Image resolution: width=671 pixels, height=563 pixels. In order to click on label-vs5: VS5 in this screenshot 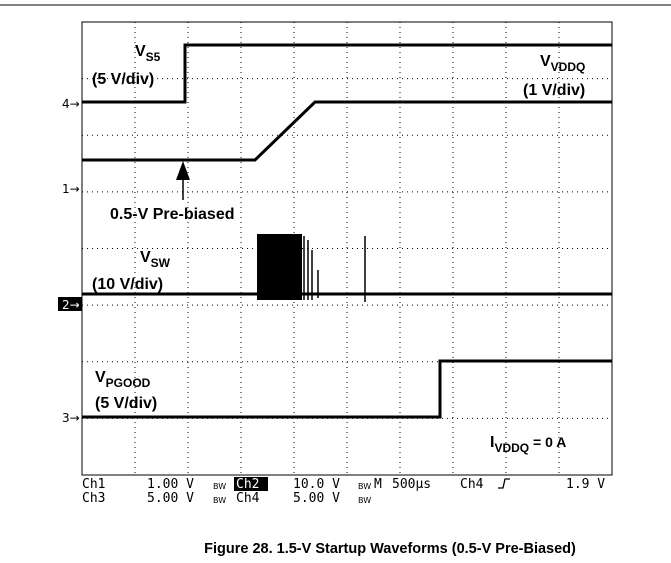, I will do `click(148, 53)`.